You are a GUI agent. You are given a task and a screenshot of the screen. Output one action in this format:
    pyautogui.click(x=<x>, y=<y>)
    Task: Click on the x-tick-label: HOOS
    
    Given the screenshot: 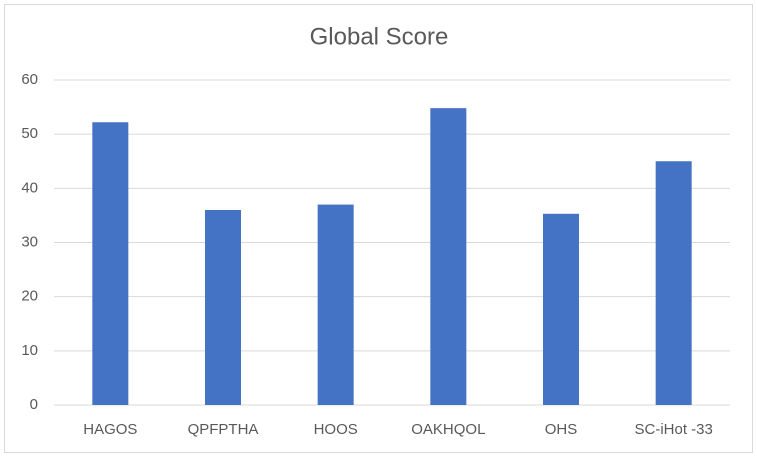 What is the action you would take?
    pyautogui.click(x=336, y=429)
    